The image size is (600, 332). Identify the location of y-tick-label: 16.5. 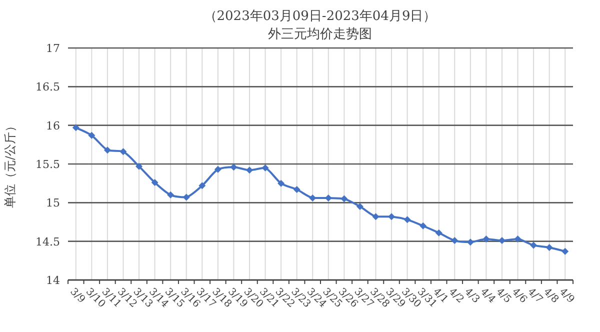
(48, 87).